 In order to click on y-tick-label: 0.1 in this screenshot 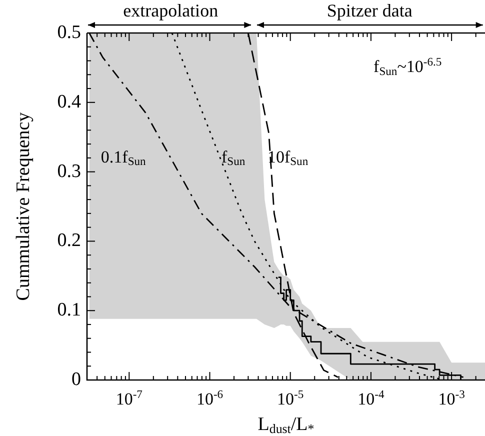, I will do `click(69, 310)`.